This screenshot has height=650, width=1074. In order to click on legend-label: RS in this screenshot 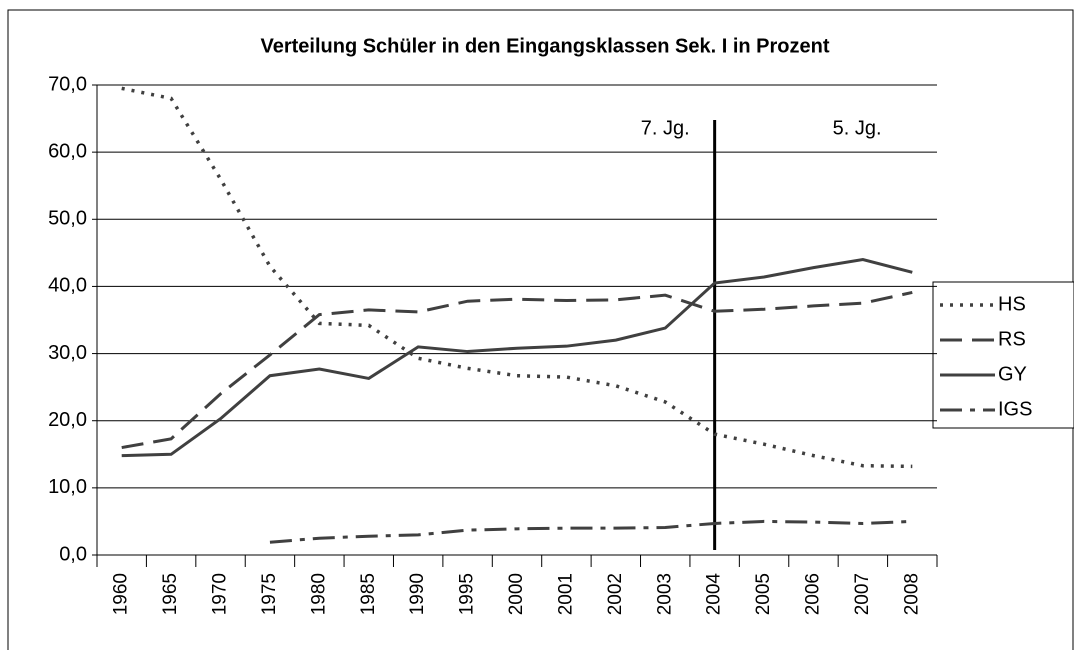, I will do `click(1012, 339)`.